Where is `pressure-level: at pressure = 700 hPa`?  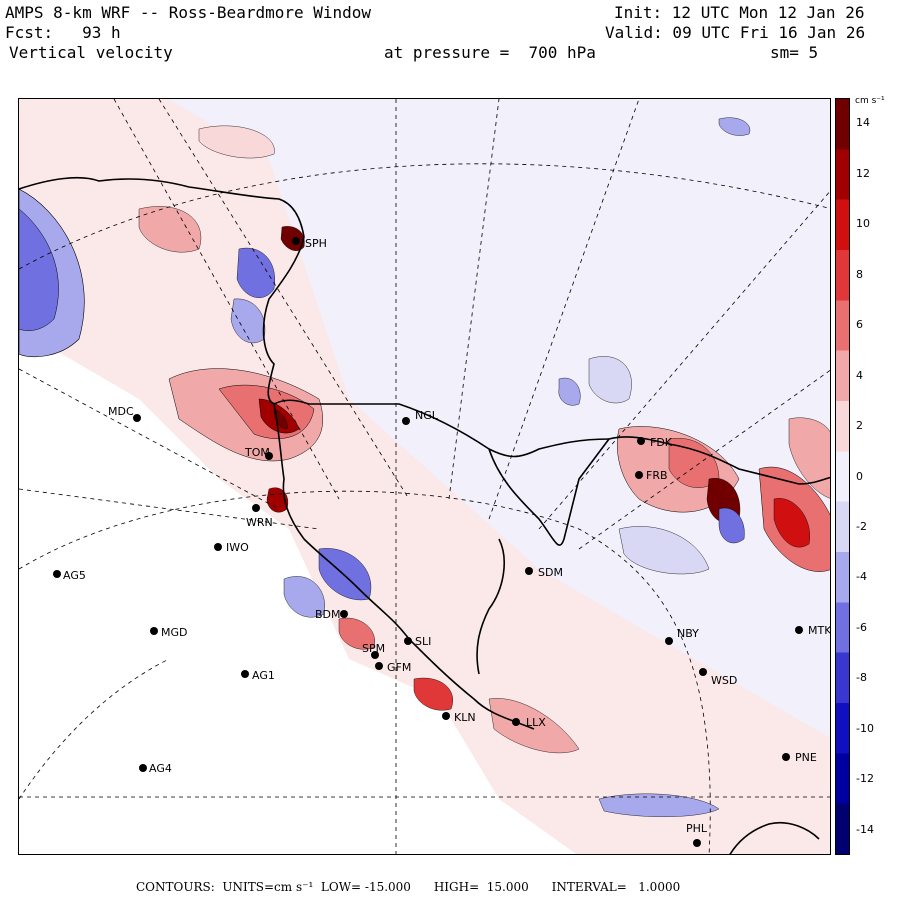
pressure-level: at pressure = 700 hPa is located at coordinates (490, 52).